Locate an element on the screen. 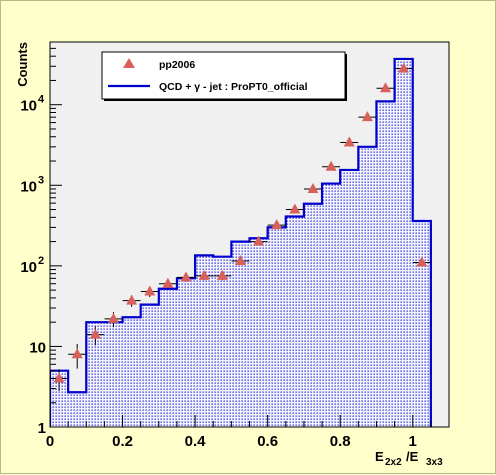  y-axis-title: Counts is located at coordinates (22, 64).